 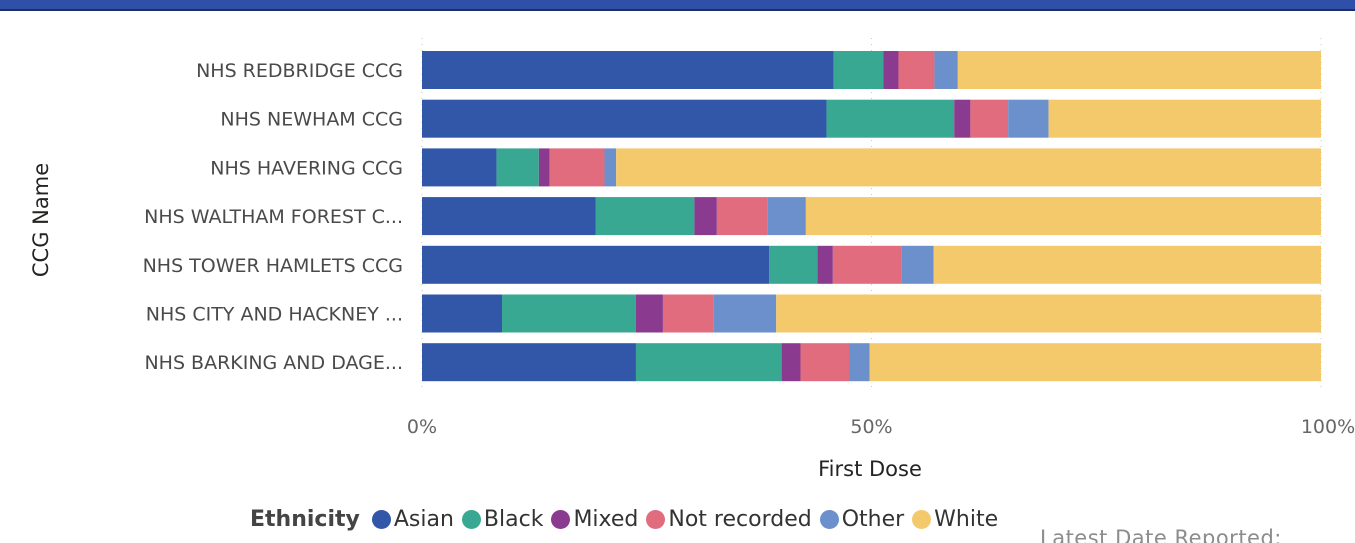 I want to click on header-strip, so click(x=677, y=5).